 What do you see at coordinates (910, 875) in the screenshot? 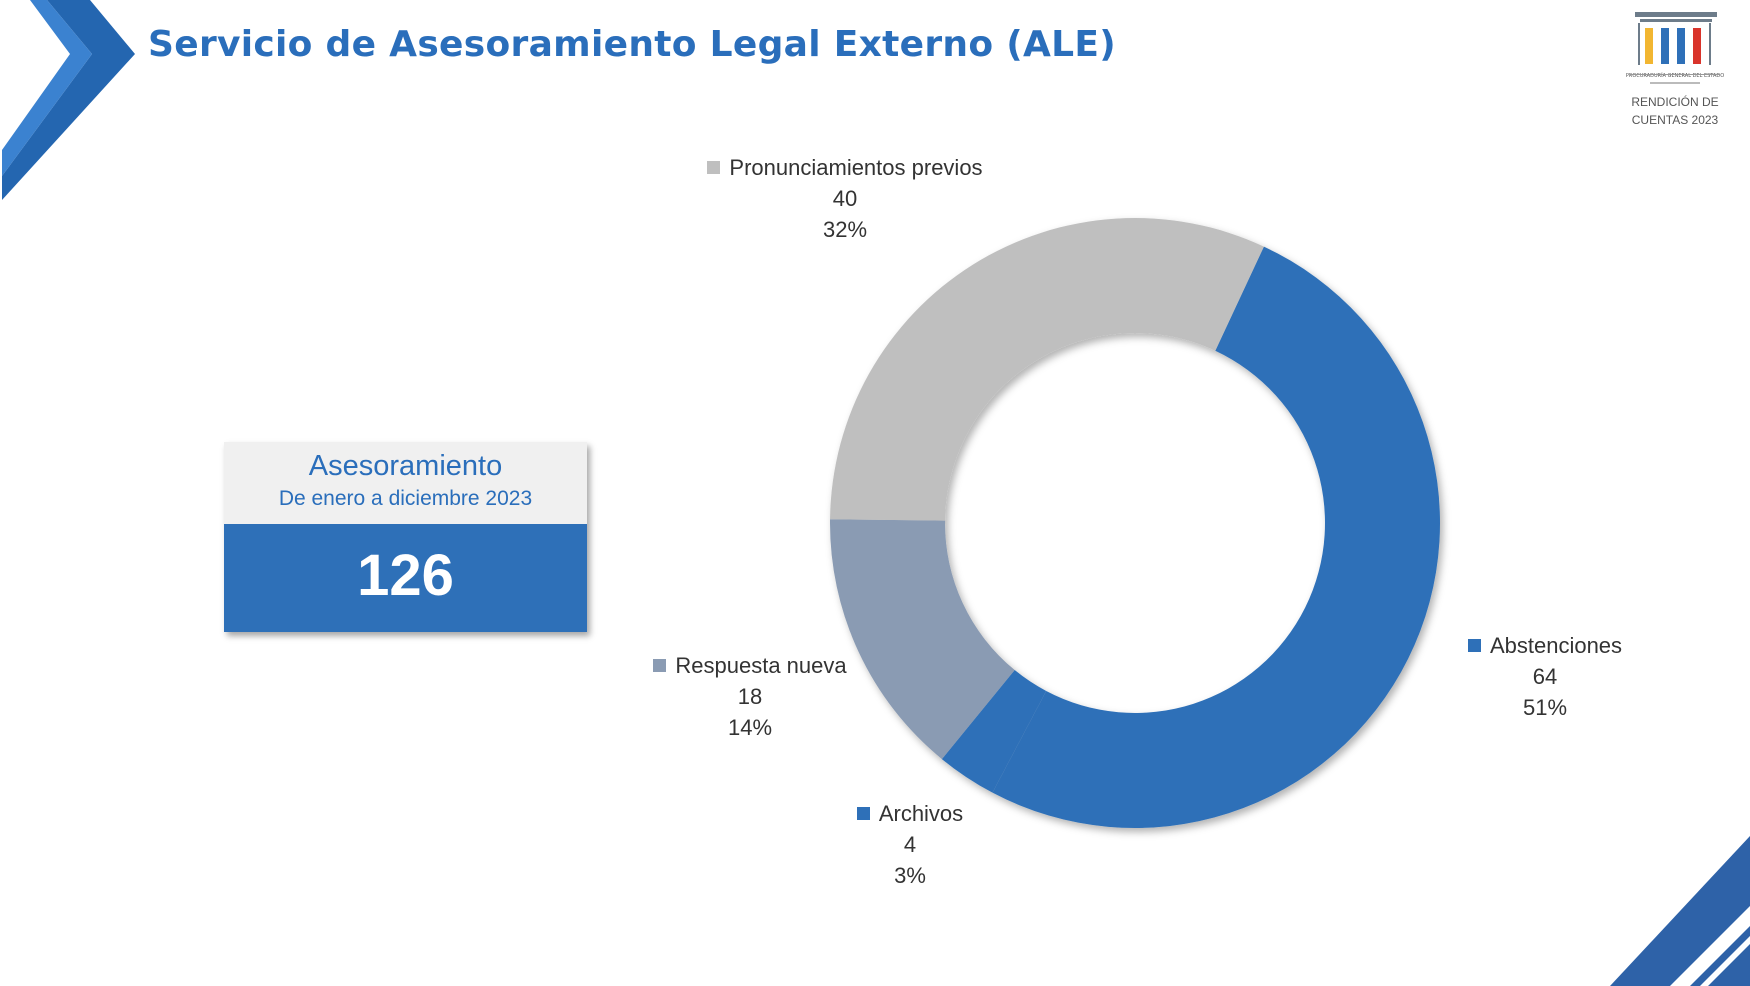
I see `slice-percent: 3%` at bounding box center [910, 875].